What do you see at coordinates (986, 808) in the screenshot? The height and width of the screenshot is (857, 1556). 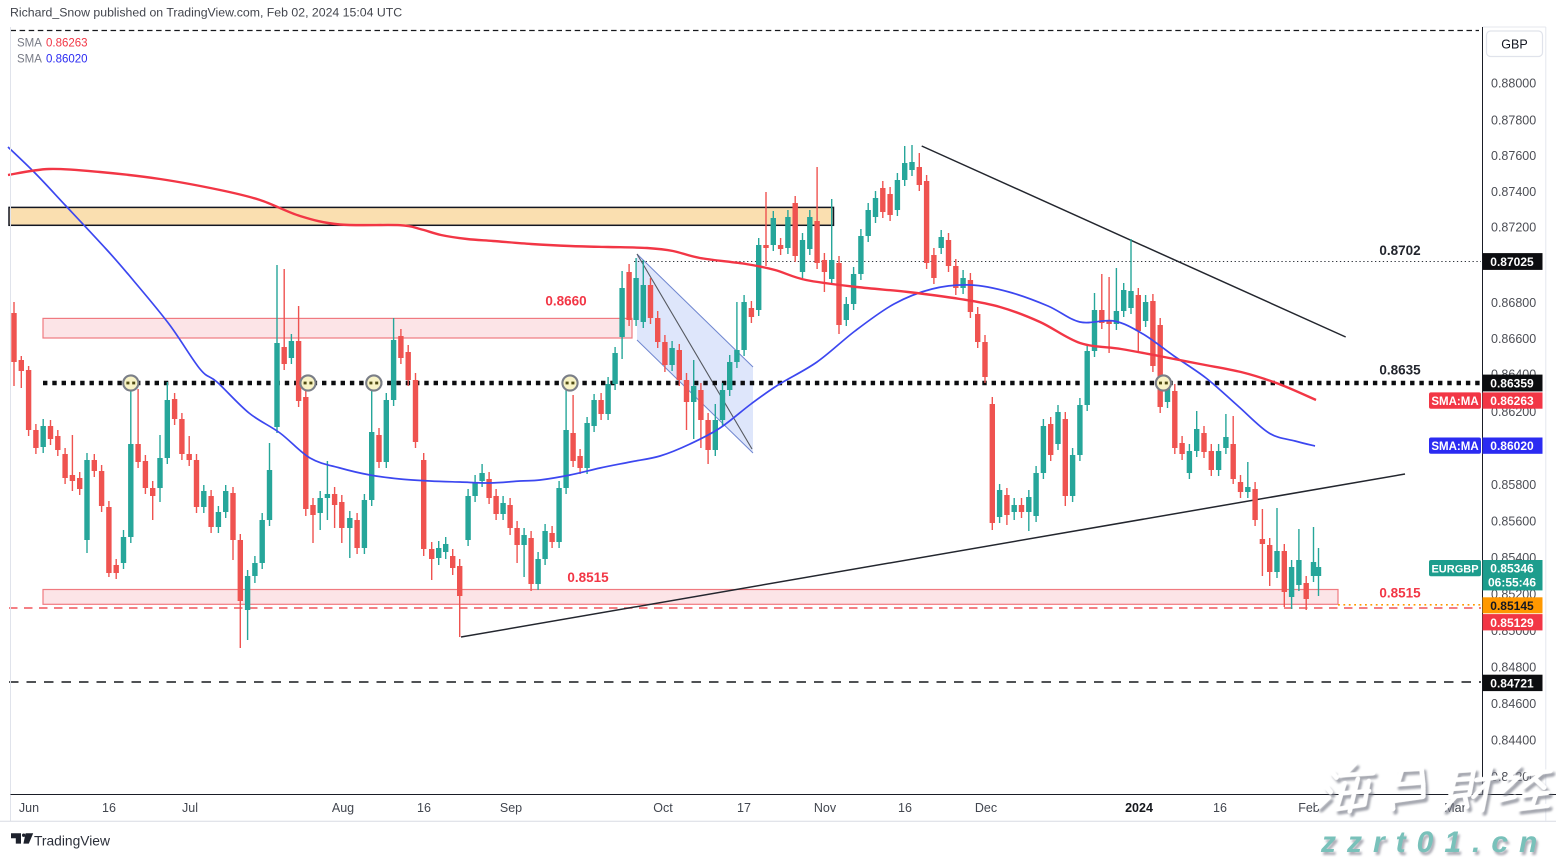 I see `svg-text: Dec` at bounding box center [986, 808].